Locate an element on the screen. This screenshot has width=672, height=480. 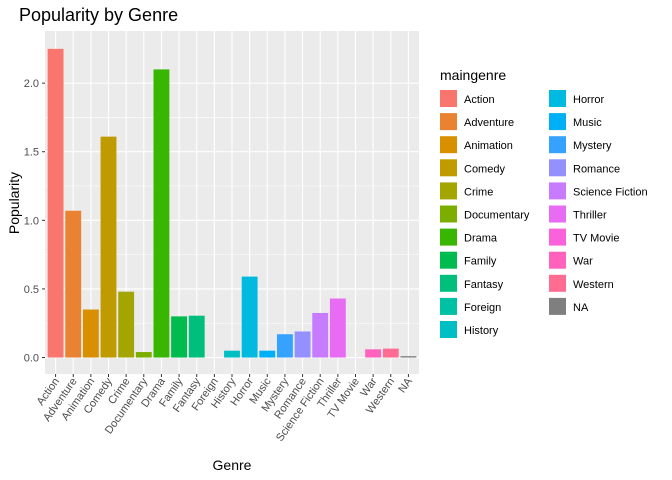
legend-label: Horror is located at coordinates (589, 100).